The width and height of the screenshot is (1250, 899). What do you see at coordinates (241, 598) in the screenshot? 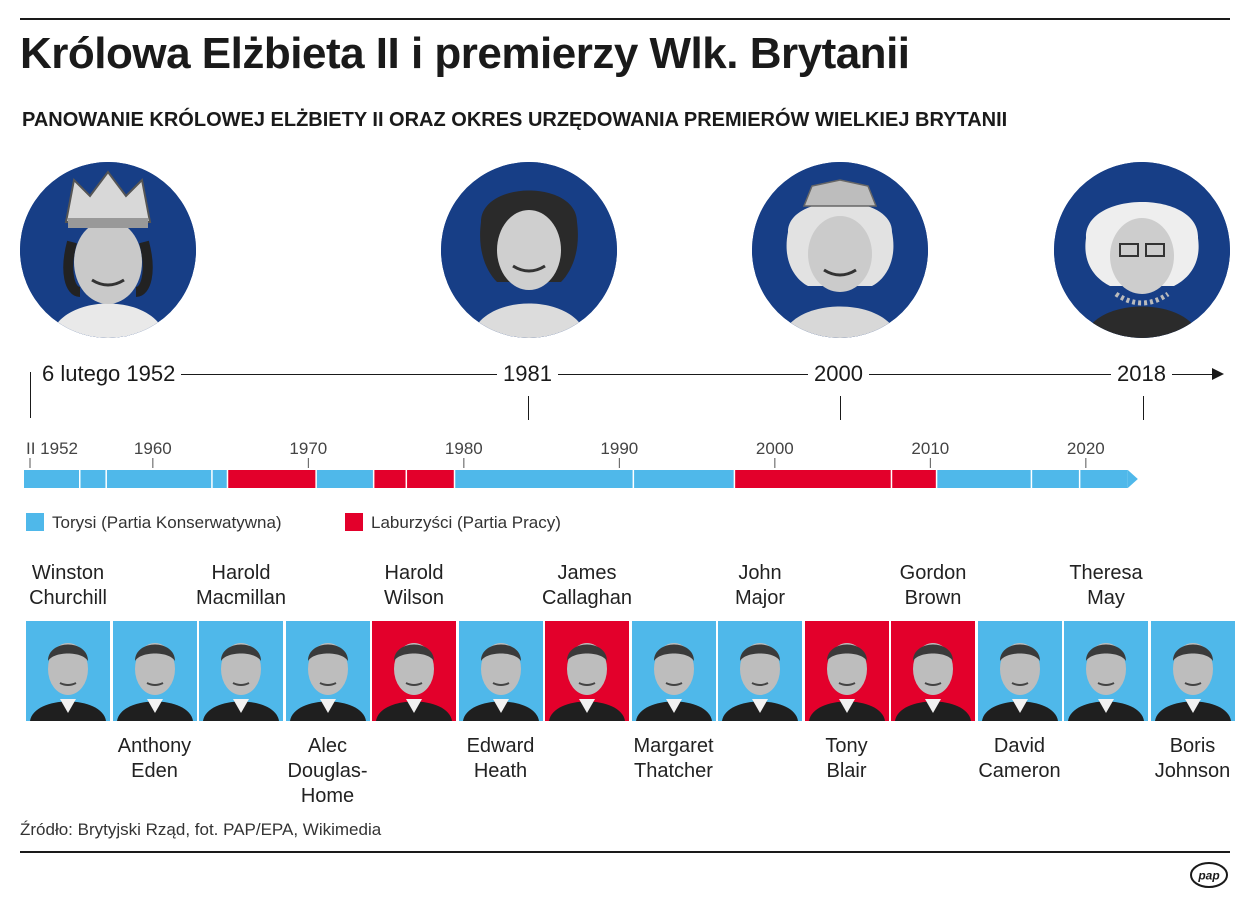
I see `pm-name-last: Macmillan` at bounding box center [241, 598].